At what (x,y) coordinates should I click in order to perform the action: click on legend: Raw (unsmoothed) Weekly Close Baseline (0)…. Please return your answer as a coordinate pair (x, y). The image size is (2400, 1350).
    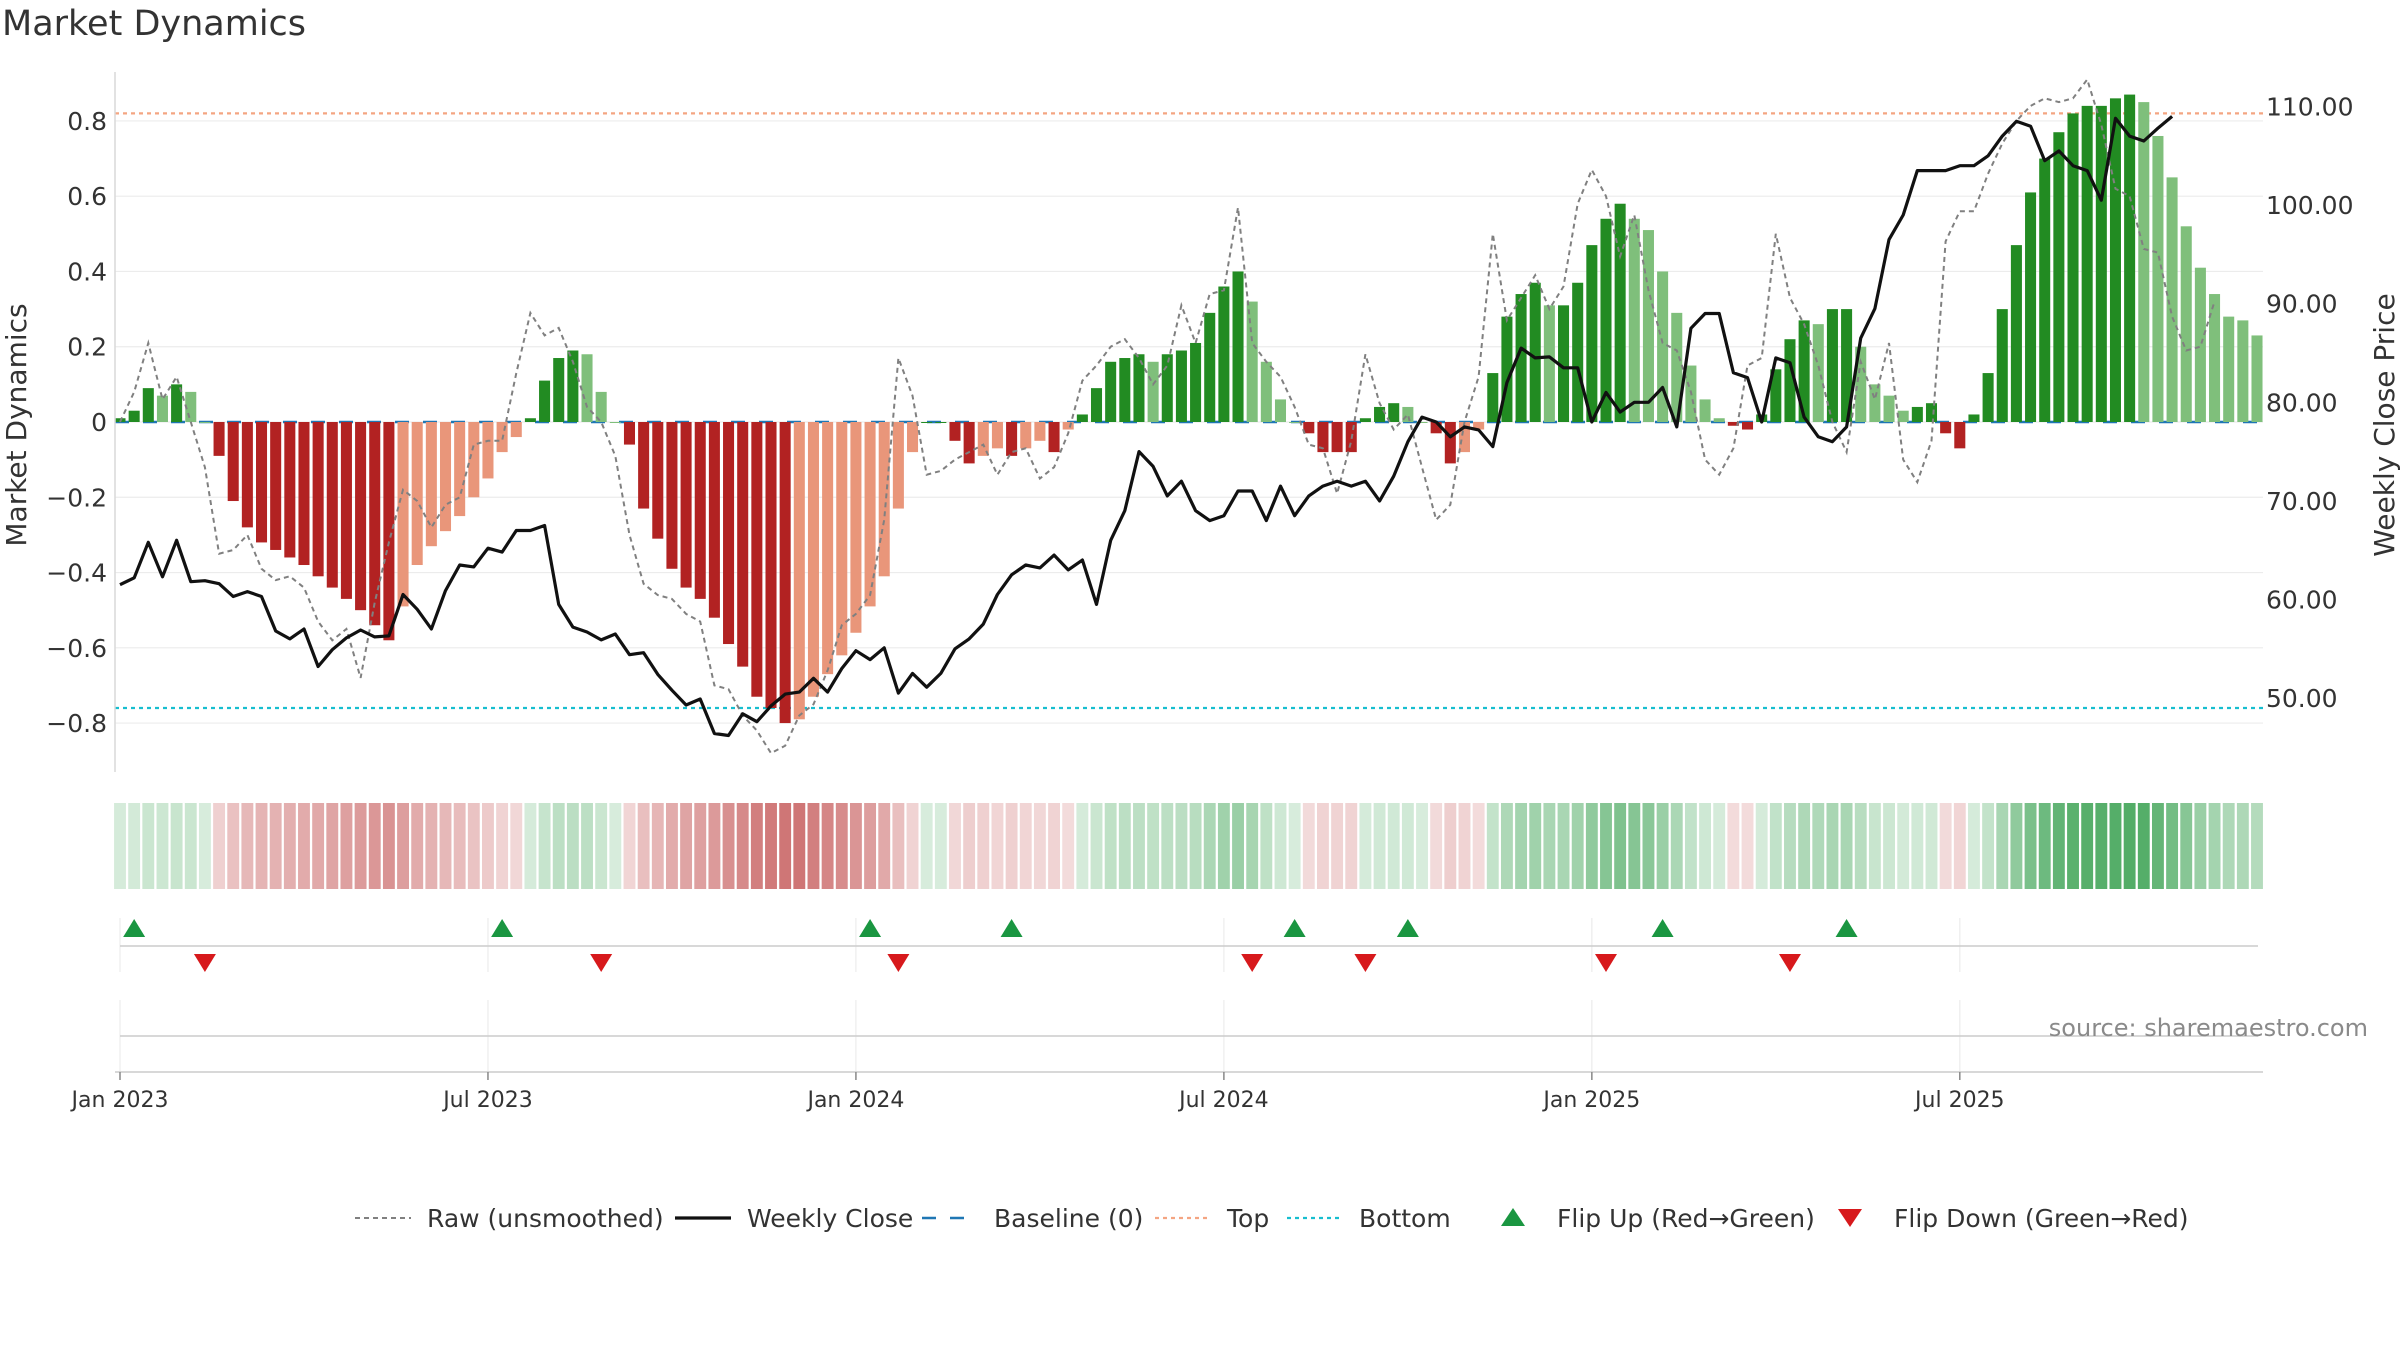
    Looking at the image, I should click on (1272, 1218).